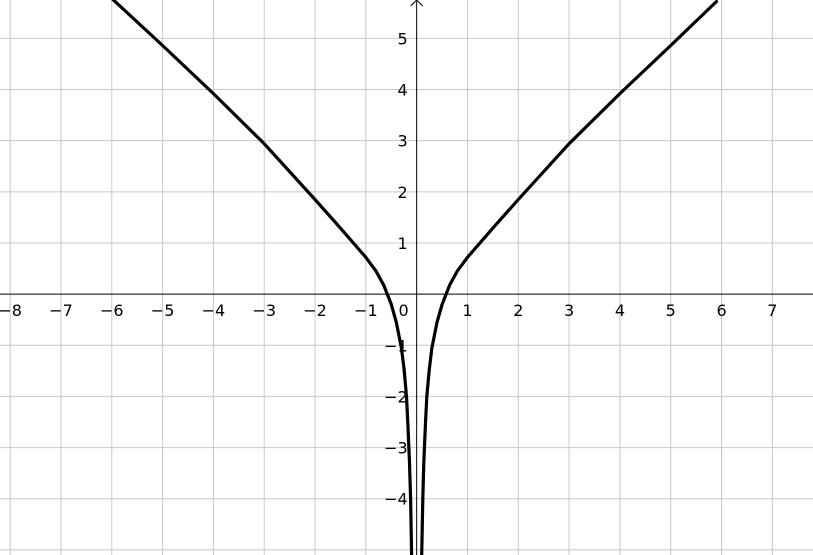 The width and height of the screenshot is (813, 555). I want to click on y-tick-label: 3, so click(402, 141).